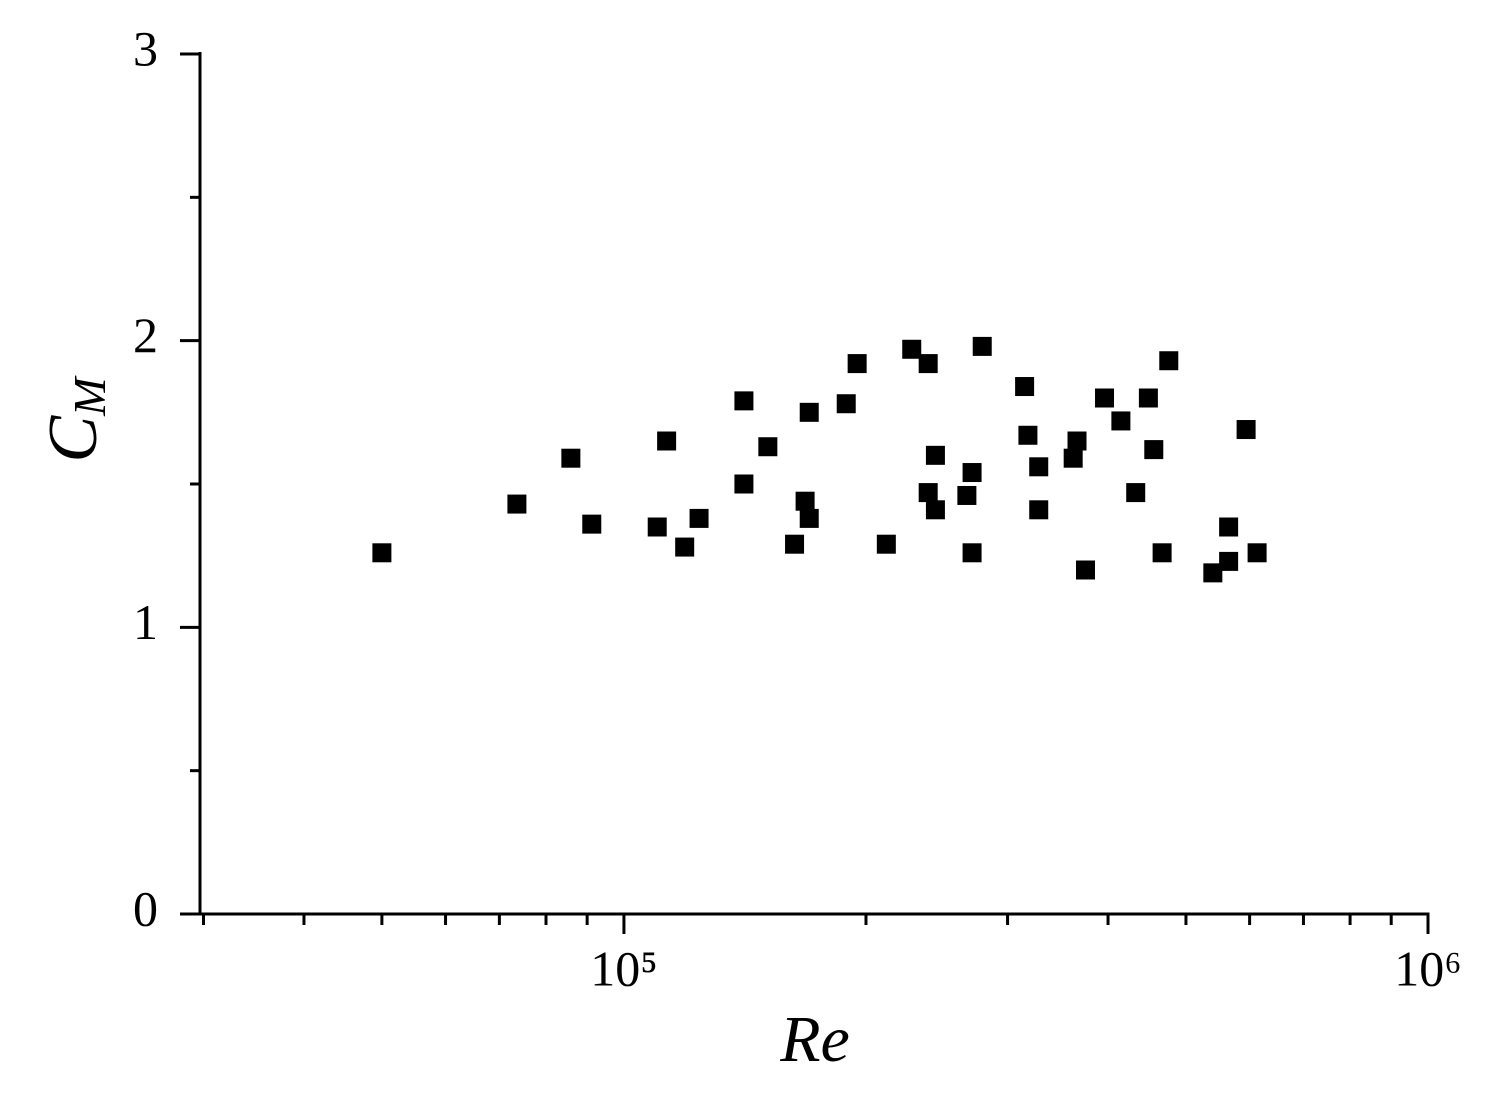 The height and width of the screenshot is (1097, 1500). I want to click on y-axis-label-main: C, so click(73, 439).